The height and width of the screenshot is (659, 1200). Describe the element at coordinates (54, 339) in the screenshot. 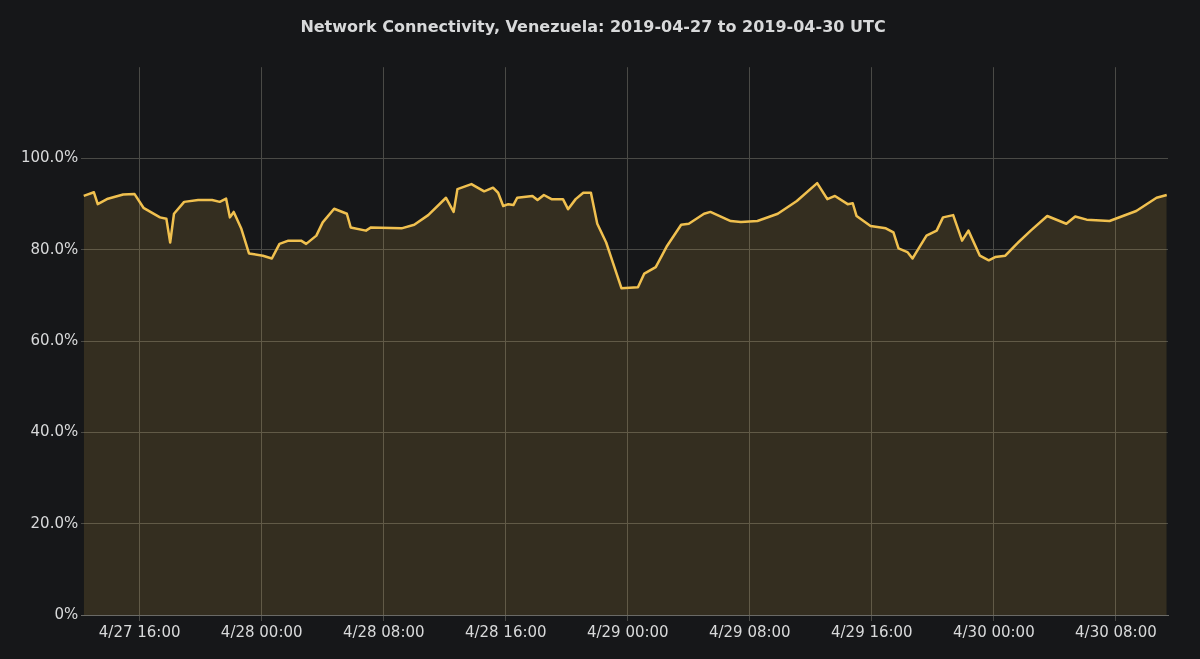

I see `y-tick-label: 60.0%` at that location.